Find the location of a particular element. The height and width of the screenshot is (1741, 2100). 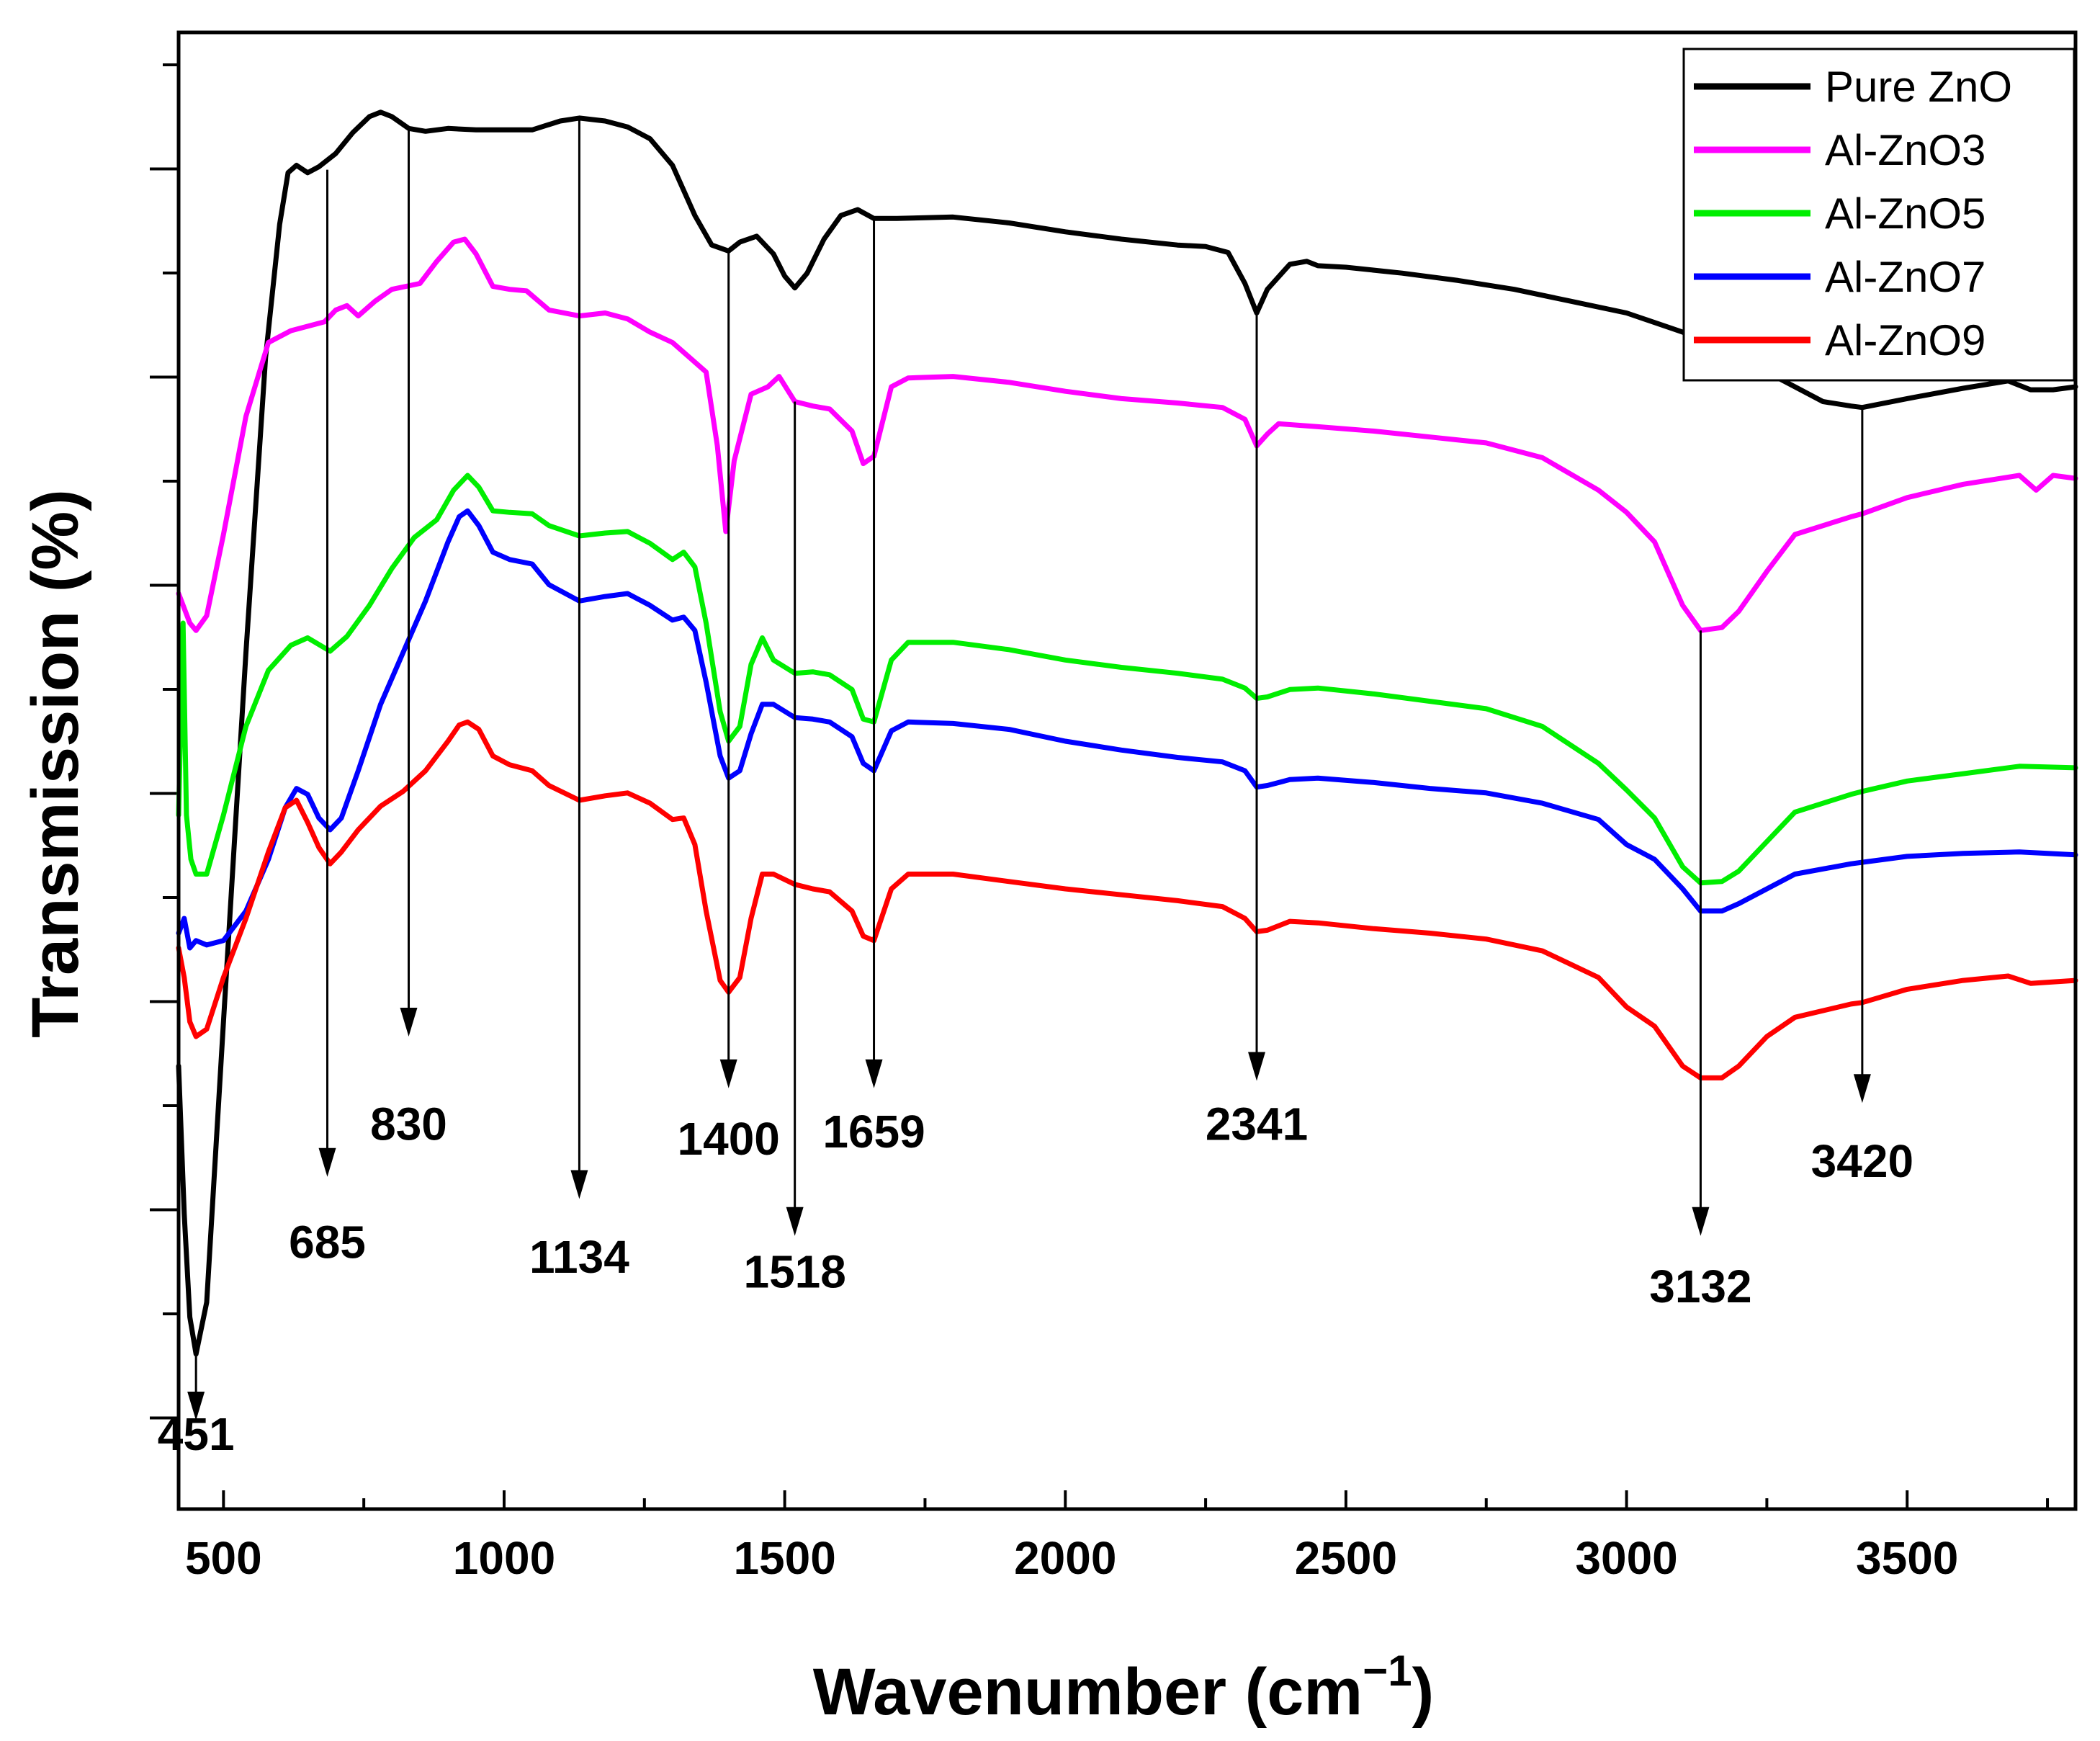

legend: Pure ZnO Al-ZnO3 Al-ZnO5 Al-ZnO7 Al-ZnO9 is located at coordinates (1879, 215).